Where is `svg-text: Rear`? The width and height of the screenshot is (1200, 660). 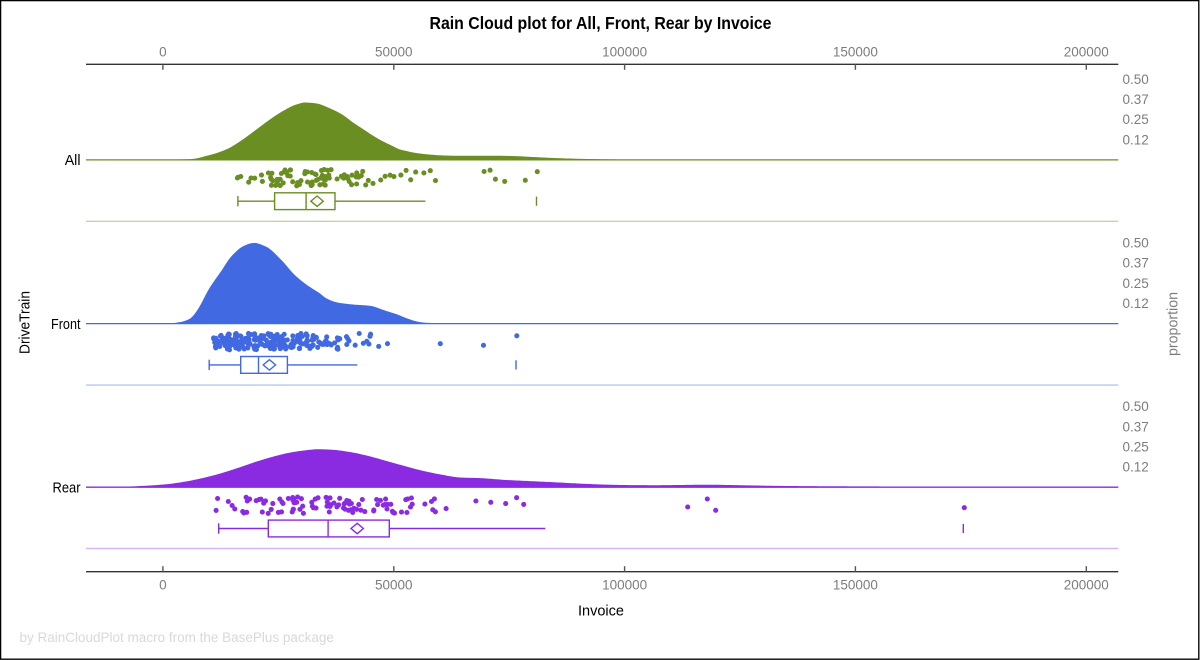 svg-text: Rear is located at coordinates (67, 487).